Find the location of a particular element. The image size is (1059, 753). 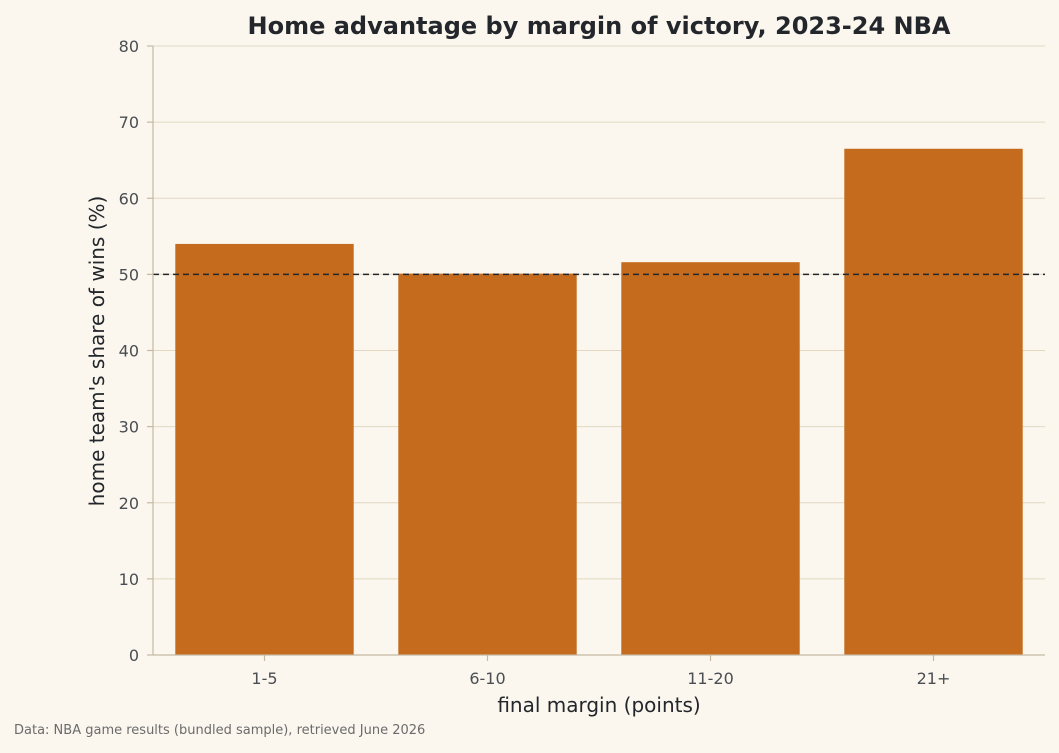

y-tick-label: 20 is located at coordinates (129, 503).